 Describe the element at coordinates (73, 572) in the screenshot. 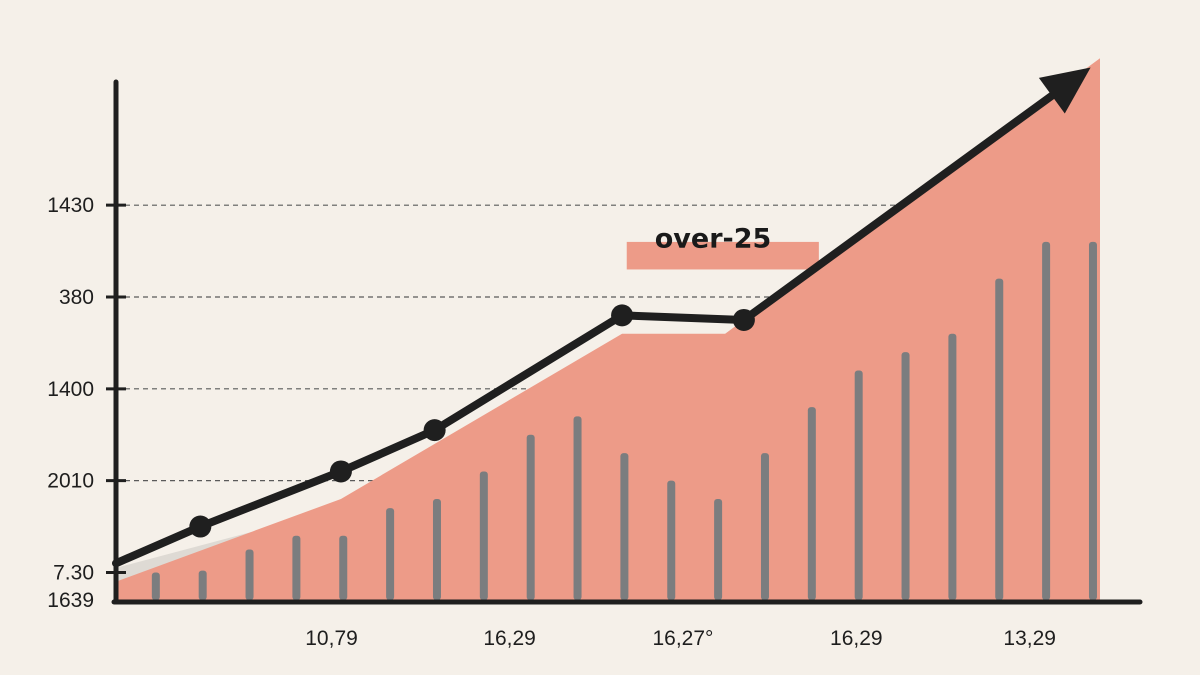

I see `y-tick-label: 7.30` at that location.